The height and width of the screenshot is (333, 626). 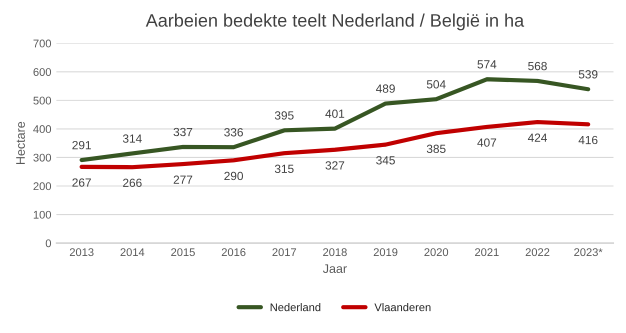 I want to click on y-tick-label: 200, so click(x=43, y=186).